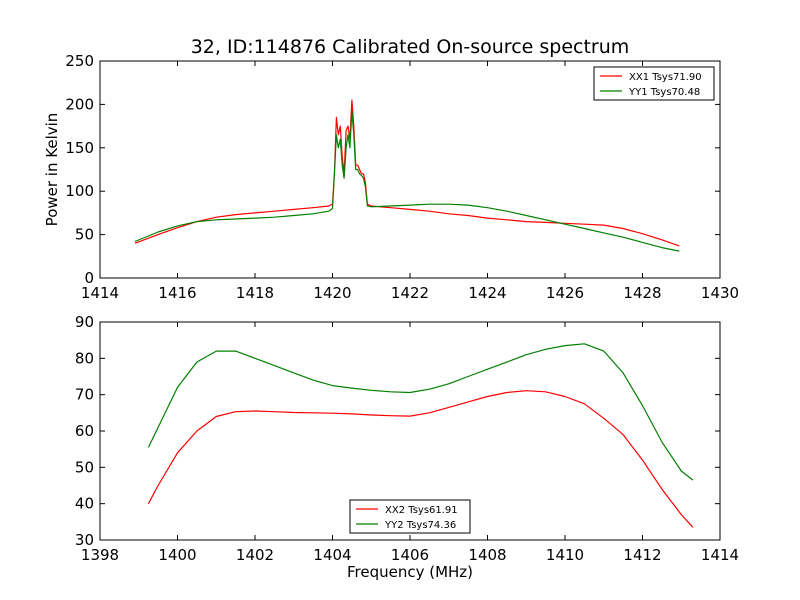 This screenshot has width=800, height=600. What do you see at coordinates (410, 555) in the screenshot?
I see `x-tick-label: 1406` at bounding box center [410, 555].